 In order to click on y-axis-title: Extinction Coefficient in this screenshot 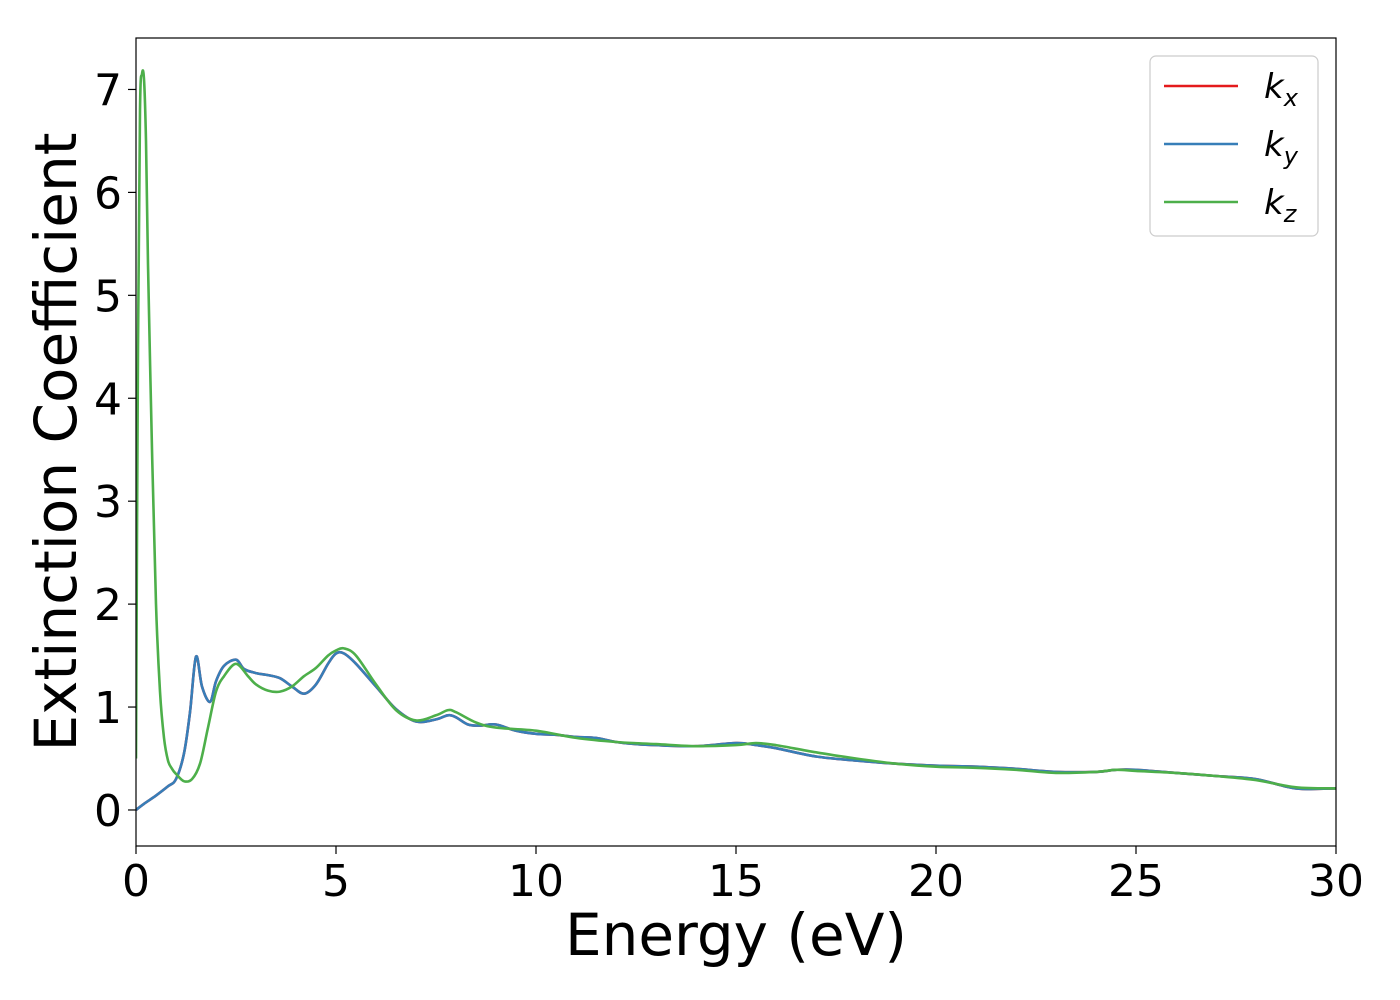, I will do `click(56, 442)`.